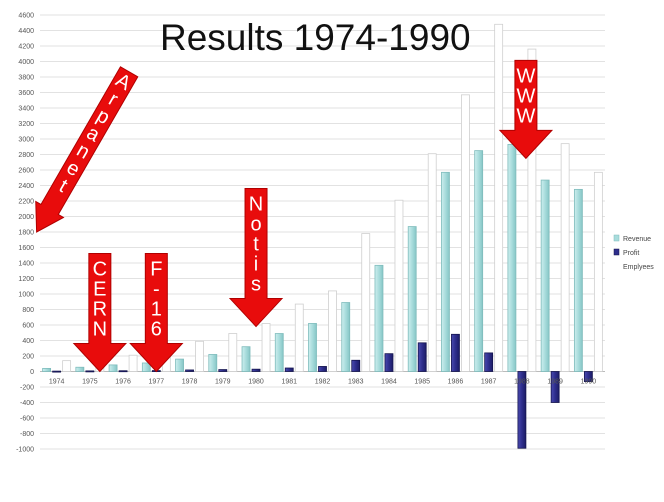 The height and width of the screenshot is (502, 664). I want to click on x-tick-label: 1985, so click(422, 382).